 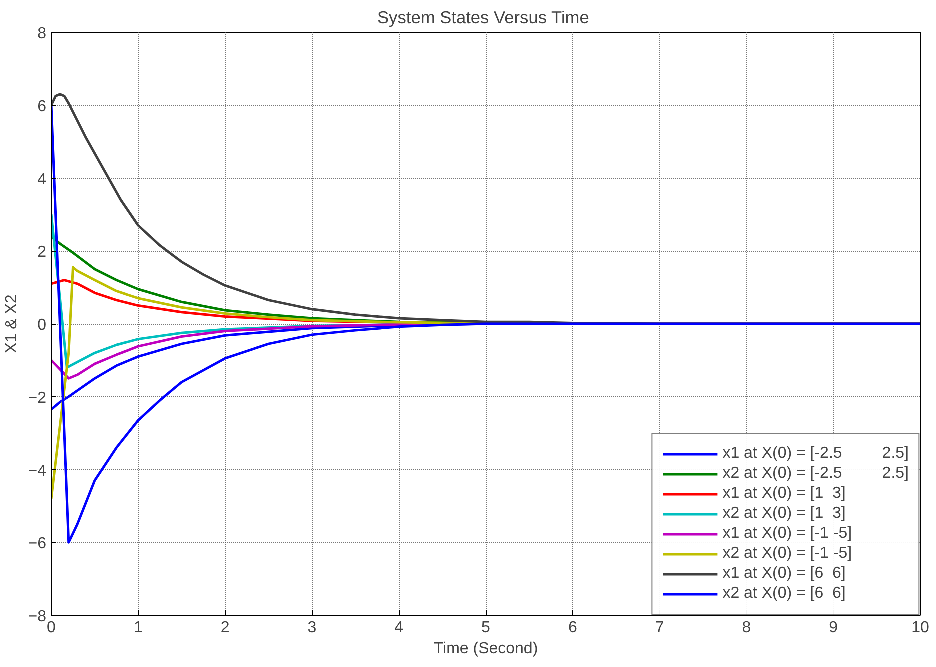 I want to click on legend-label: x1 at X(0) = [6 6], so click(x=784, y=574).